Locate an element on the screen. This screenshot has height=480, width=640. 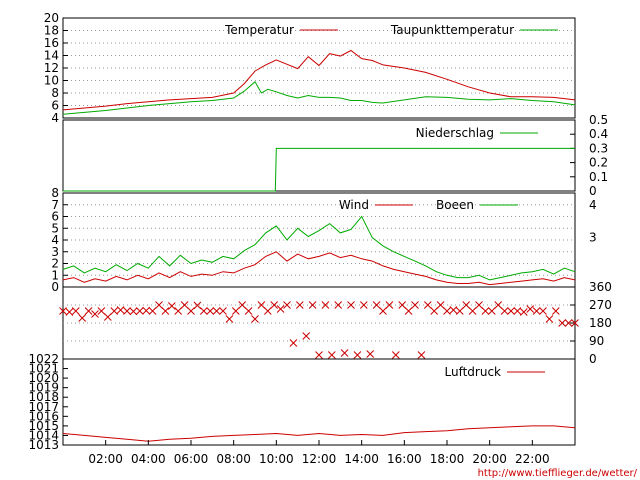
y-tick-label: 1014 is located at coordinates (43, 435).